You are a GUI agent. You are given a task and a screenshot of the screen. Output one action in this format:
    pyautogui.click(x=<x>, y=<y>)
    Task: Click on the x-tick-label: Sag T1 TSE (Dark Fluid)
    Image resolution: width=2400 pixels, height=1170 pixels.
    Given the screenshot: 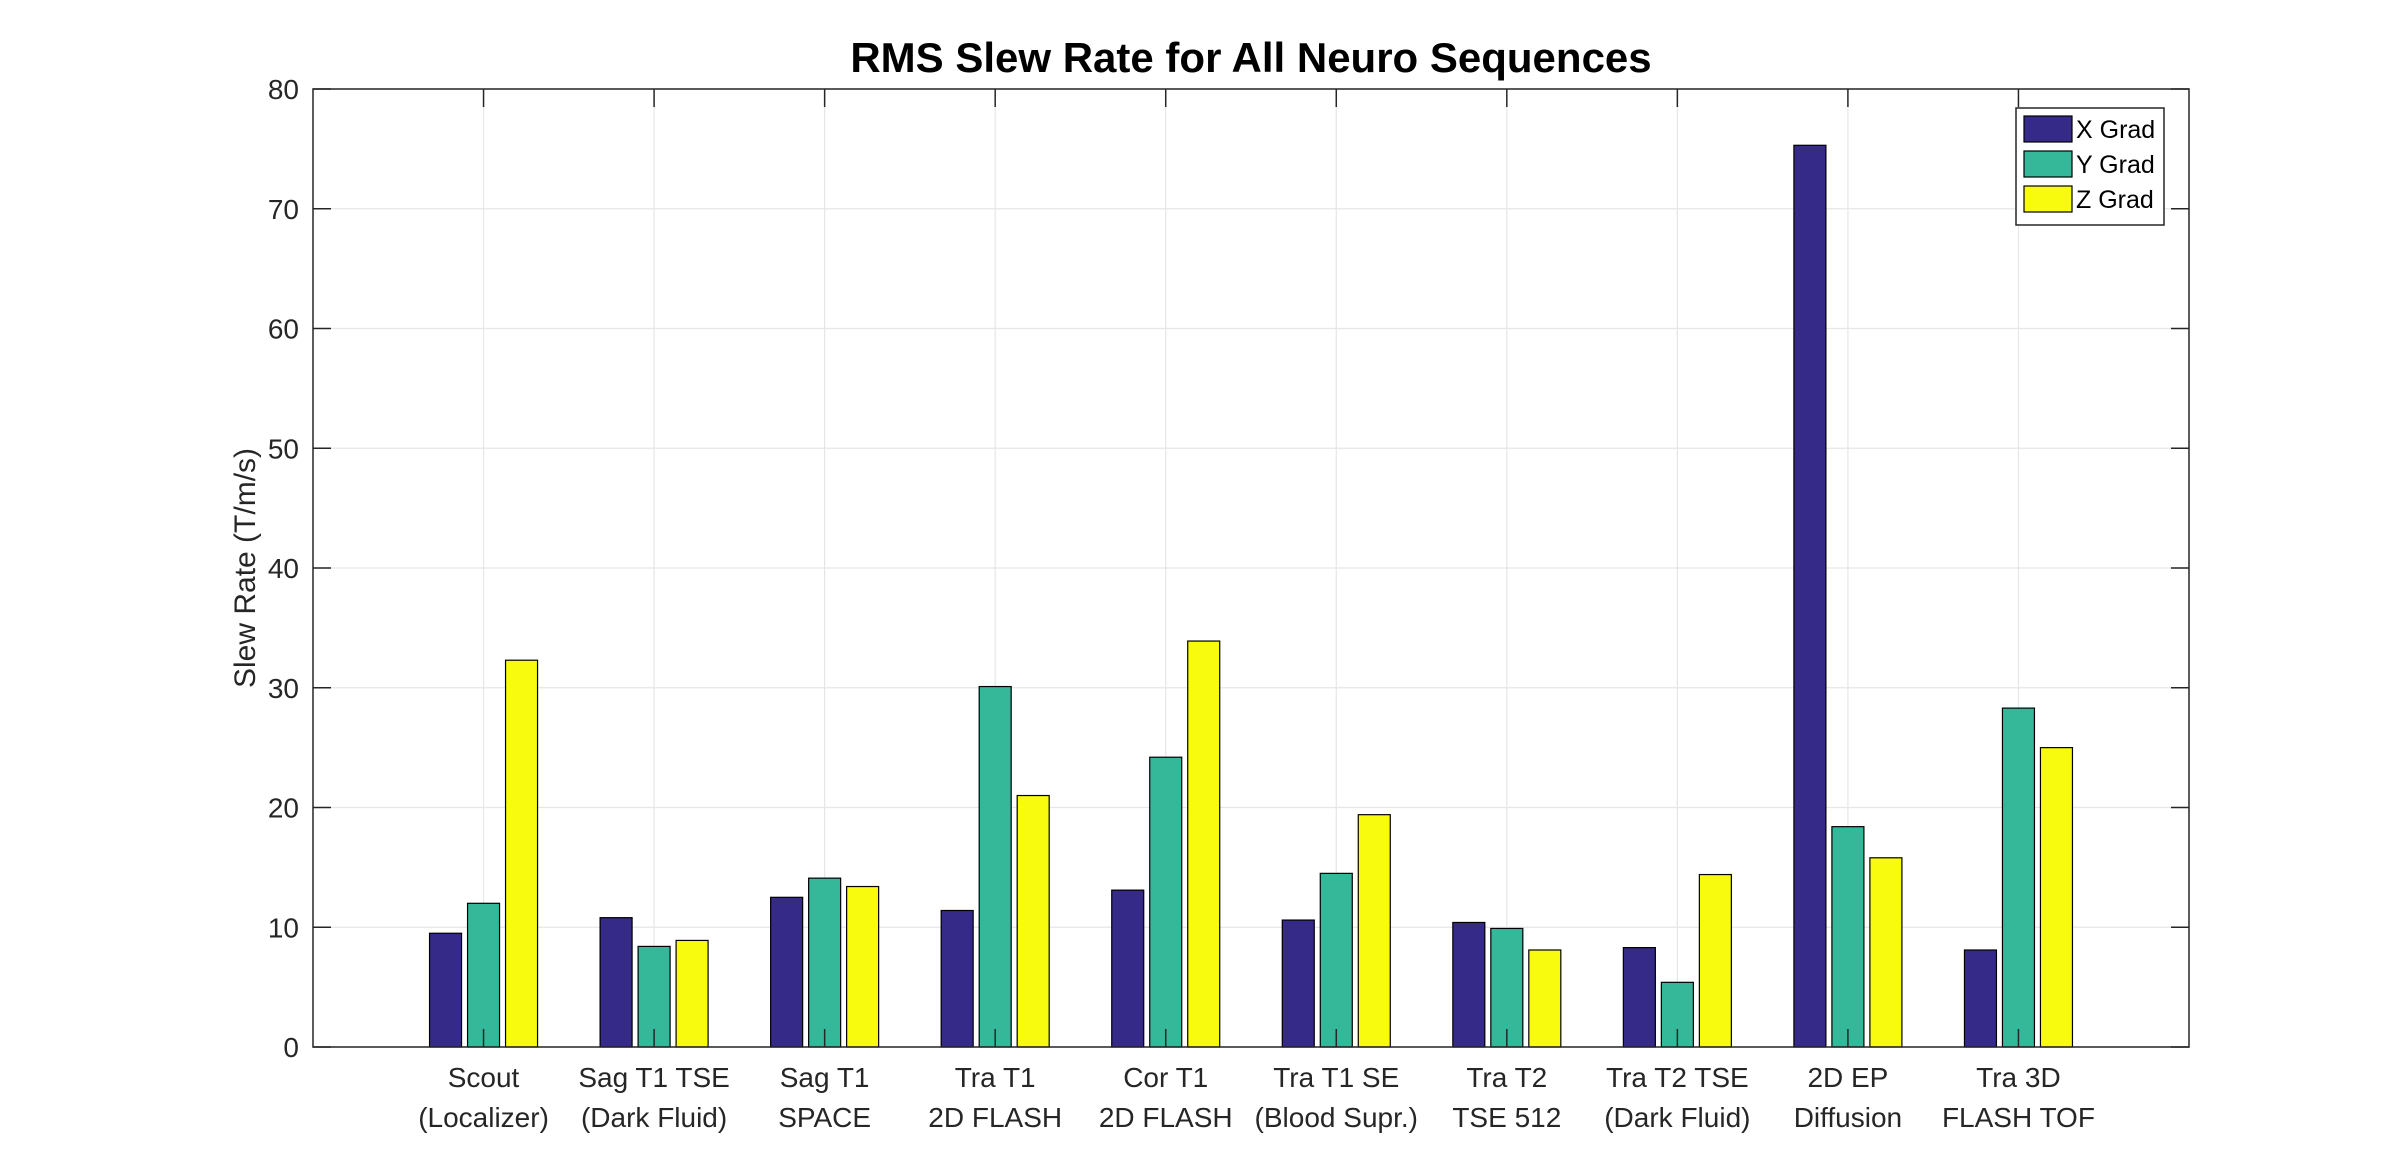 What is the action you would take?
    pyautogui.click(x=654, y=1097)
    